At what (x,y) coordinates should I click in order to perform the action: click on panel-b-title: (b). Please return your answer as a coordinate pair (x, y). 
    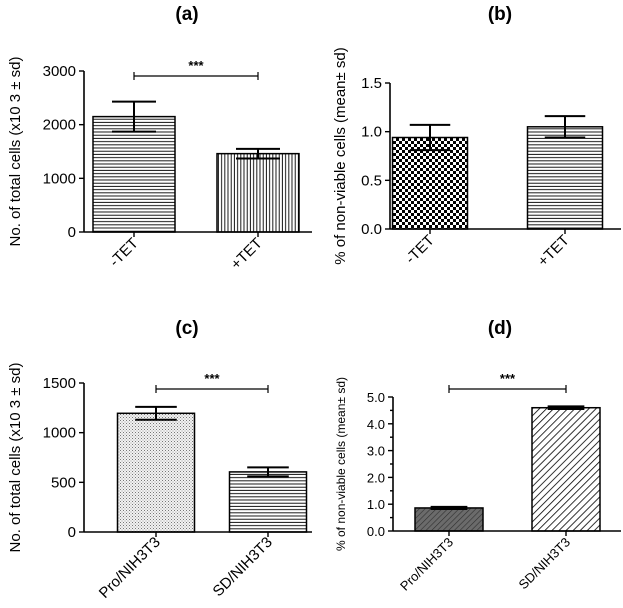
    Looking at the image, I should click on (500, 14).